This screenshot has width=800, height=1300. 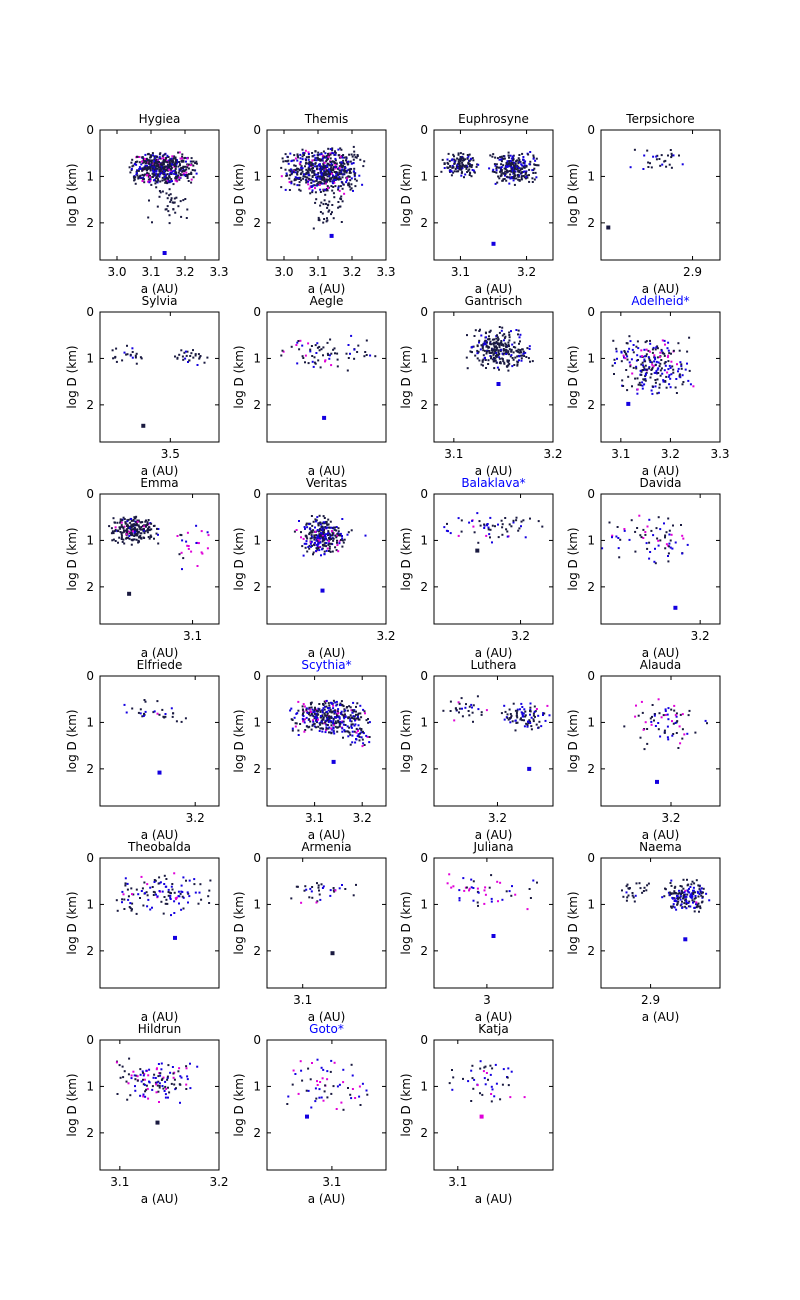 What do you see at coordinates (326, 665) in the screenshot?
I see `panel-title: Scythia*` at bounding box center [326, 665].